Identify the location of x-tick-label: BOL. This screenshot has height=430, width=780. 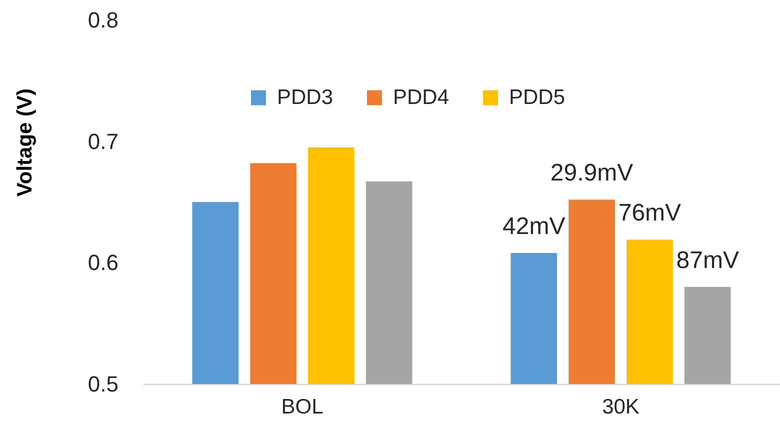
(302, 407).